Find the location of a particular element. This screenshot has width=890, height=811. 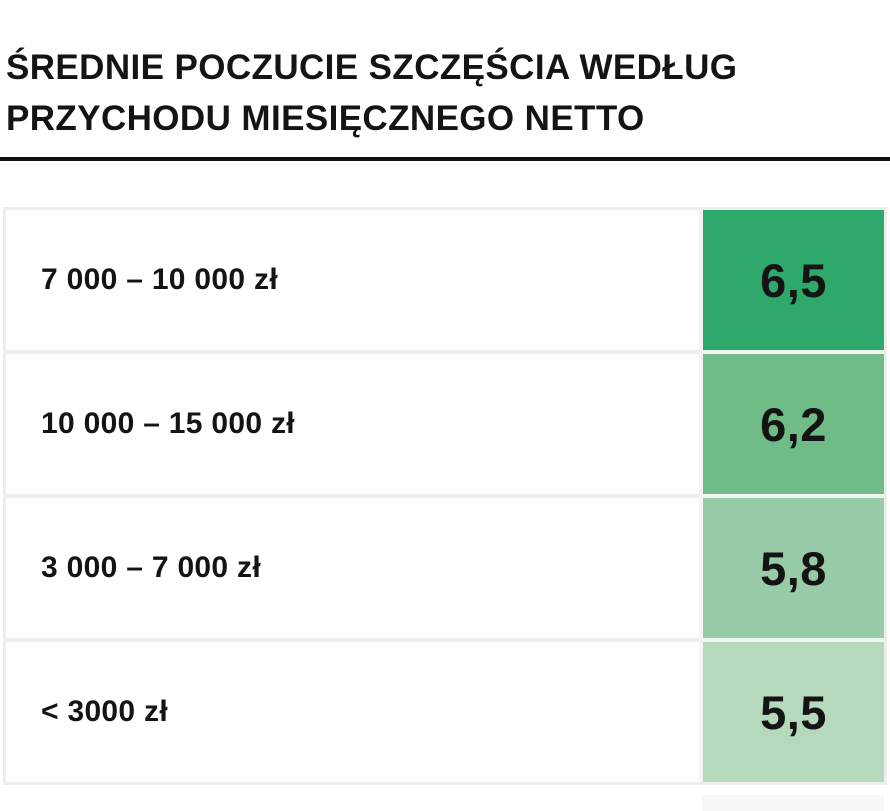

happiness-score-cell: 6,2 is located at coordinates (791, 426).